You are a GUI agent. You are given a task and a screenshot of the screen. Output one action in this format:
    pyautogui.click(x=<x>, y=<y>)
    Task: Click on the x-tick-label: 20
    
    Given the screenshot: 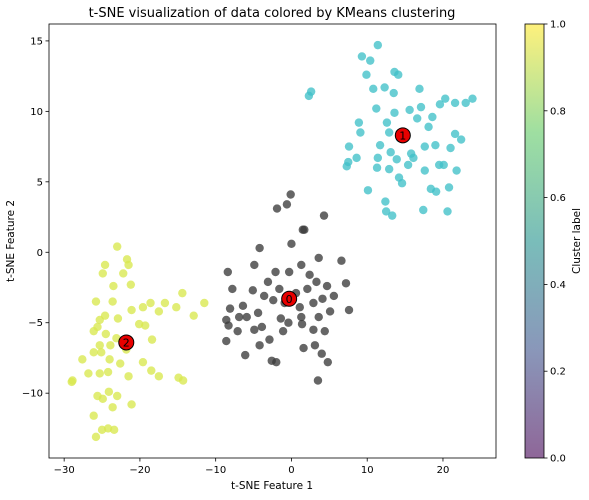 What is the action you would take?
    pyautogui.click(x=443, y=470)
    